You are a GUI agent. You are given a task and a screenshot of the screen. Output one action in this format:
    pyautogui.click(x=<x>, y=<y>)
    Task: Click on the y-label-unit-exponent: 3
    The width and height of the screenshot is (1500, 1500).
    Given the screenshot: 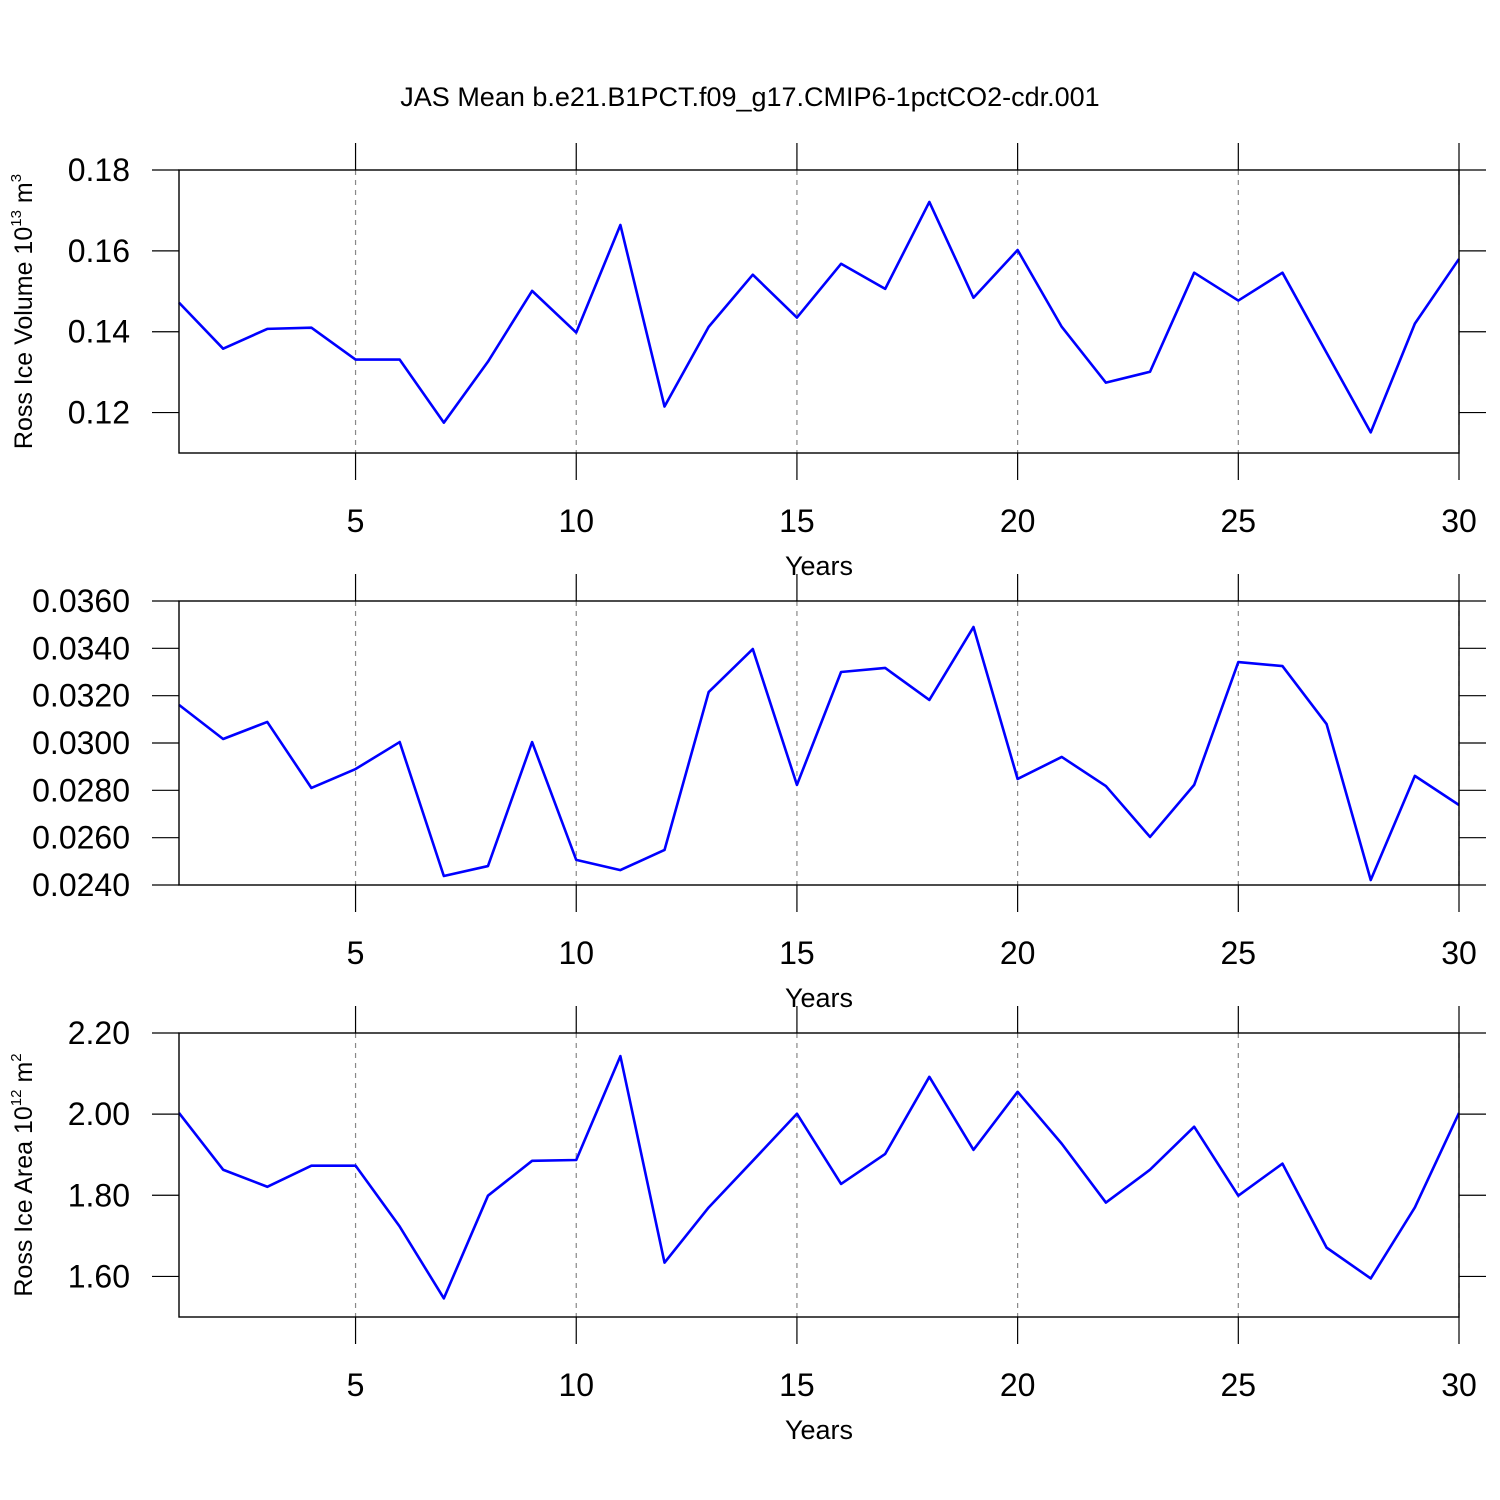 What is the action you would take?
    pyautogui.click(x=16, y=178)
    